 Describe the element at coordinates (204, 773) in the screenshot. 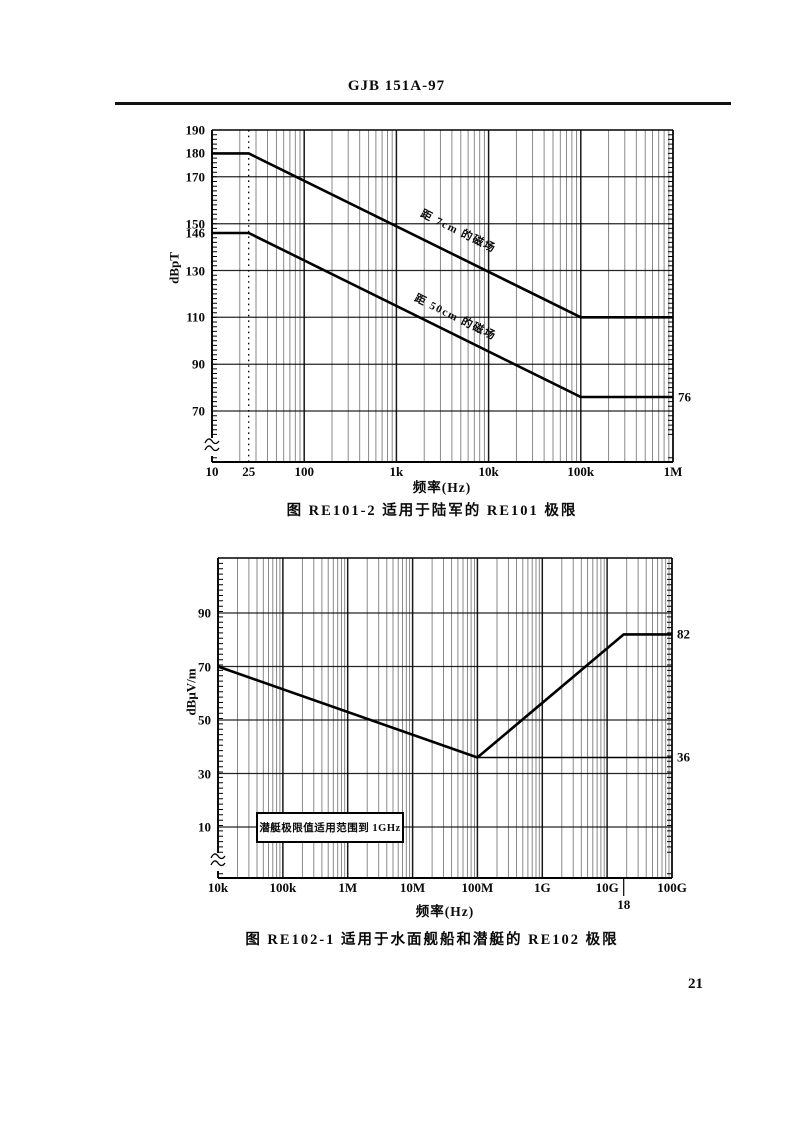

I see `re102-1-y-tick-label: 30` at that location.